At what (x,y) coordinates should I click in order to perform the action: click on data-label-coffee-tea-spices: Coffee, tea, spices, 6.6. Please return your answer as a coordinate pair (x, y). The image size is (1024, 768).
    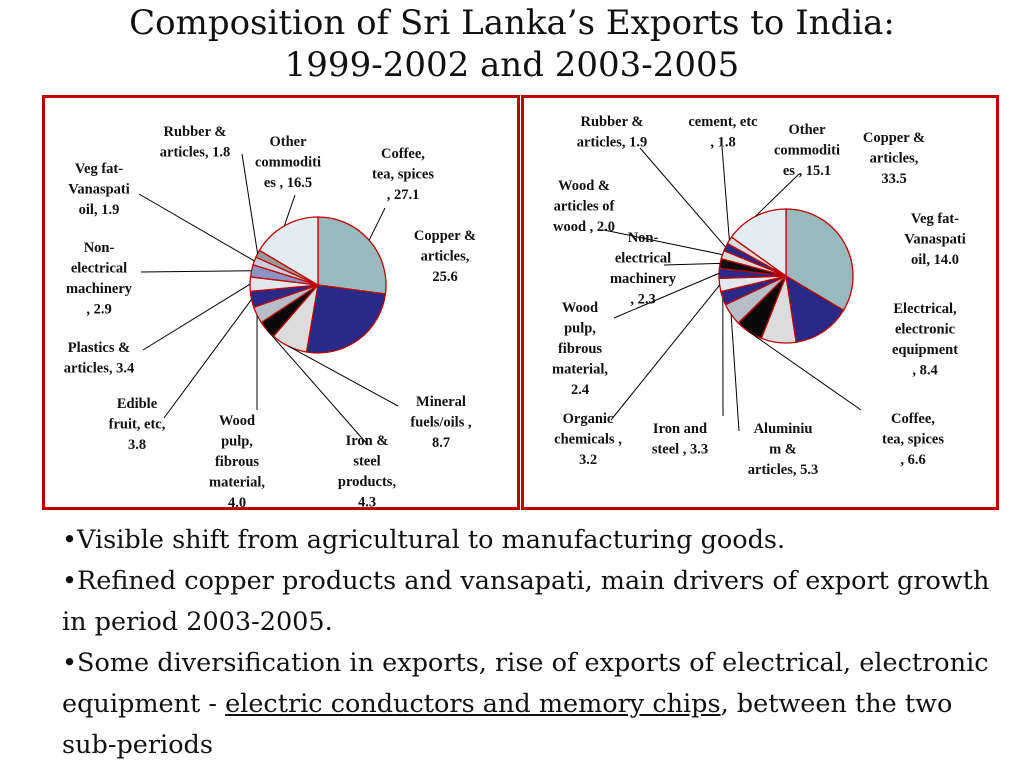
    Looking at the image, I should click on (913, 439).